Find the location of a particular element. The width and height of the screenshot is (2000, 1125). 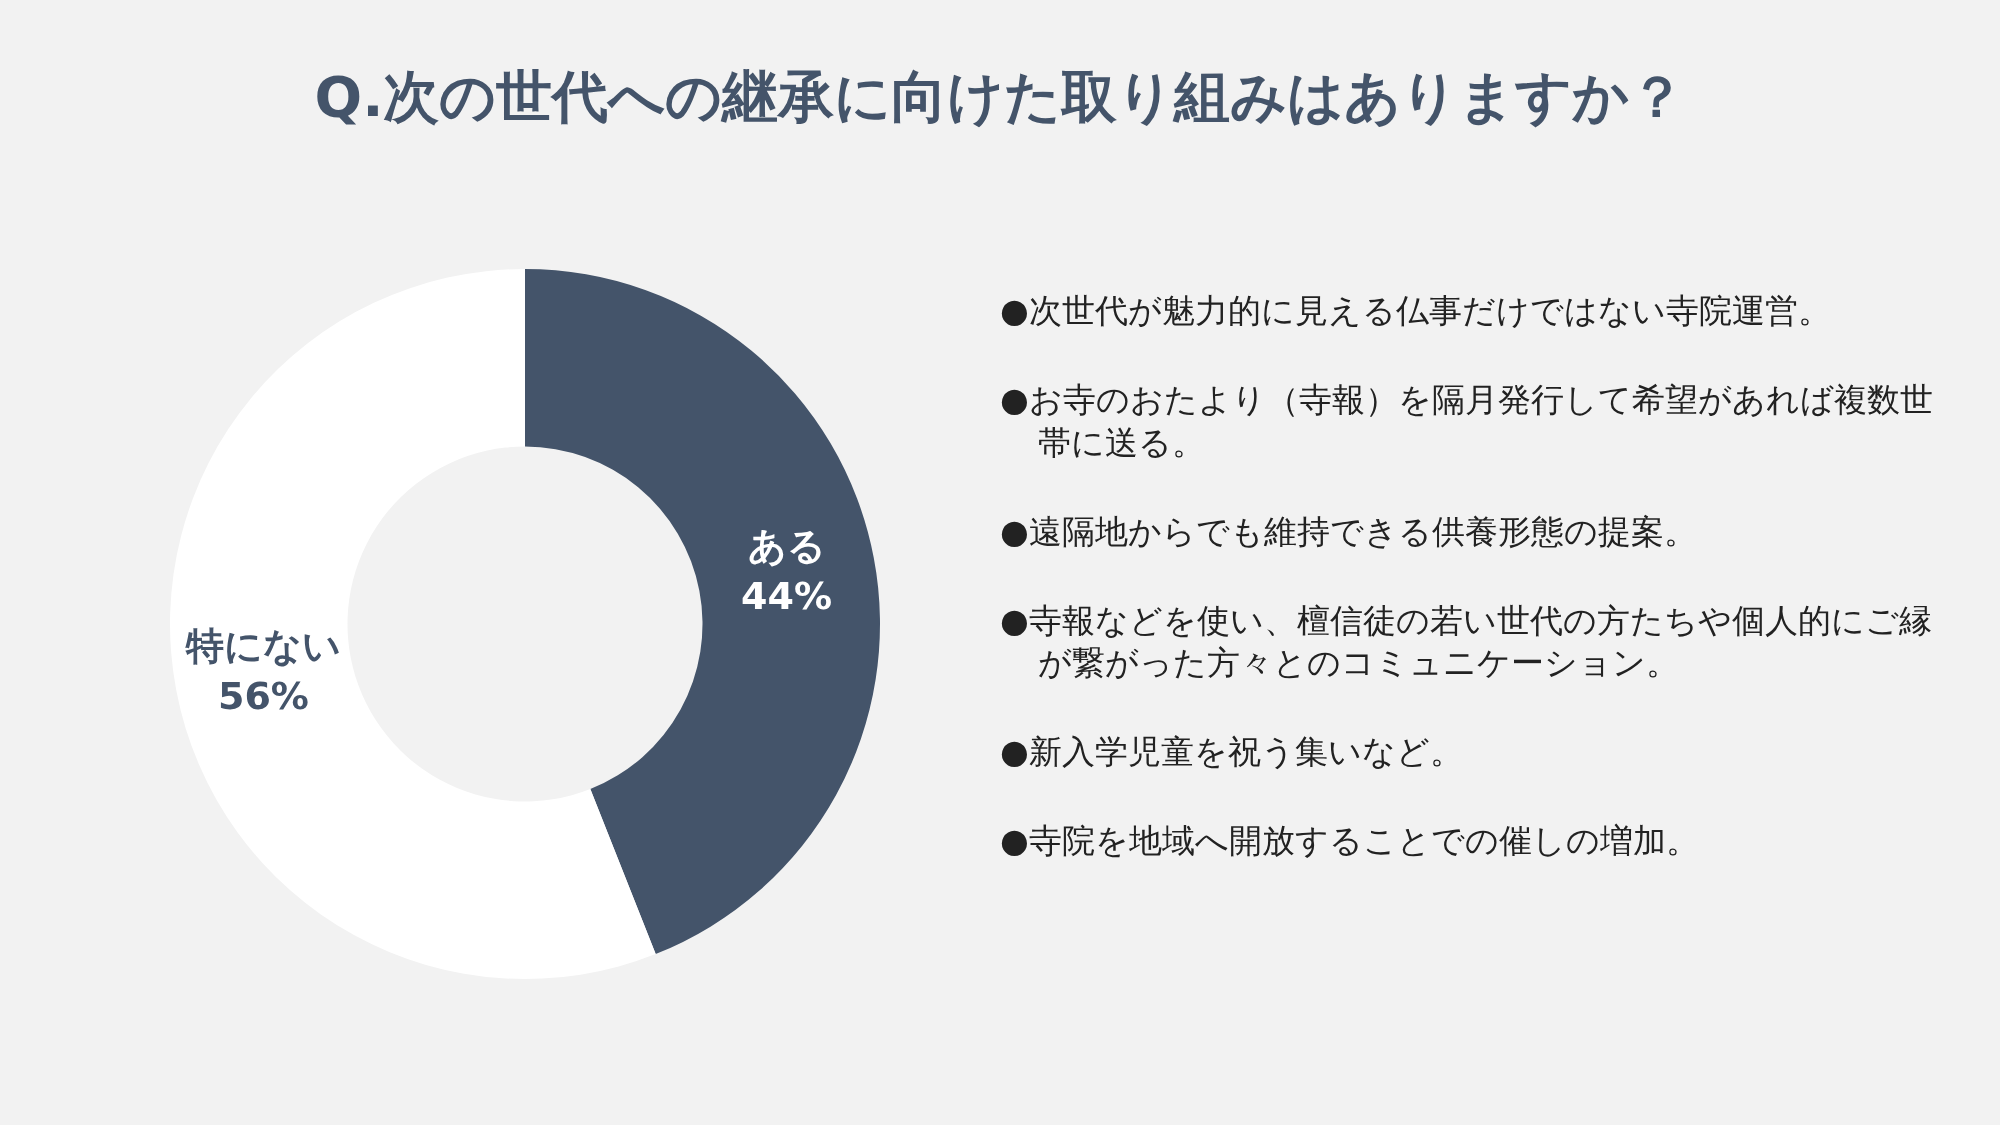

text: ●寺院を地域へ開放することでの催しの増加。 is located at coordinates (1350, 841).